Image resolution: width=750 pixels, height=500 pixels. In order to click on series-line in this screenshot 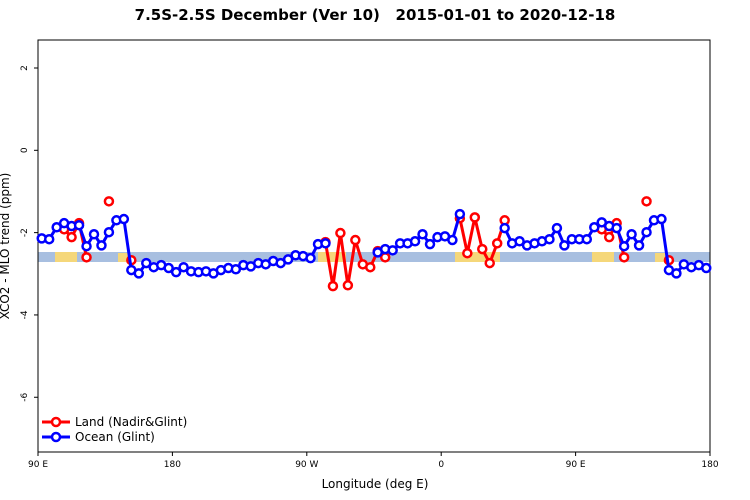, I will do `click(366, 251)`.